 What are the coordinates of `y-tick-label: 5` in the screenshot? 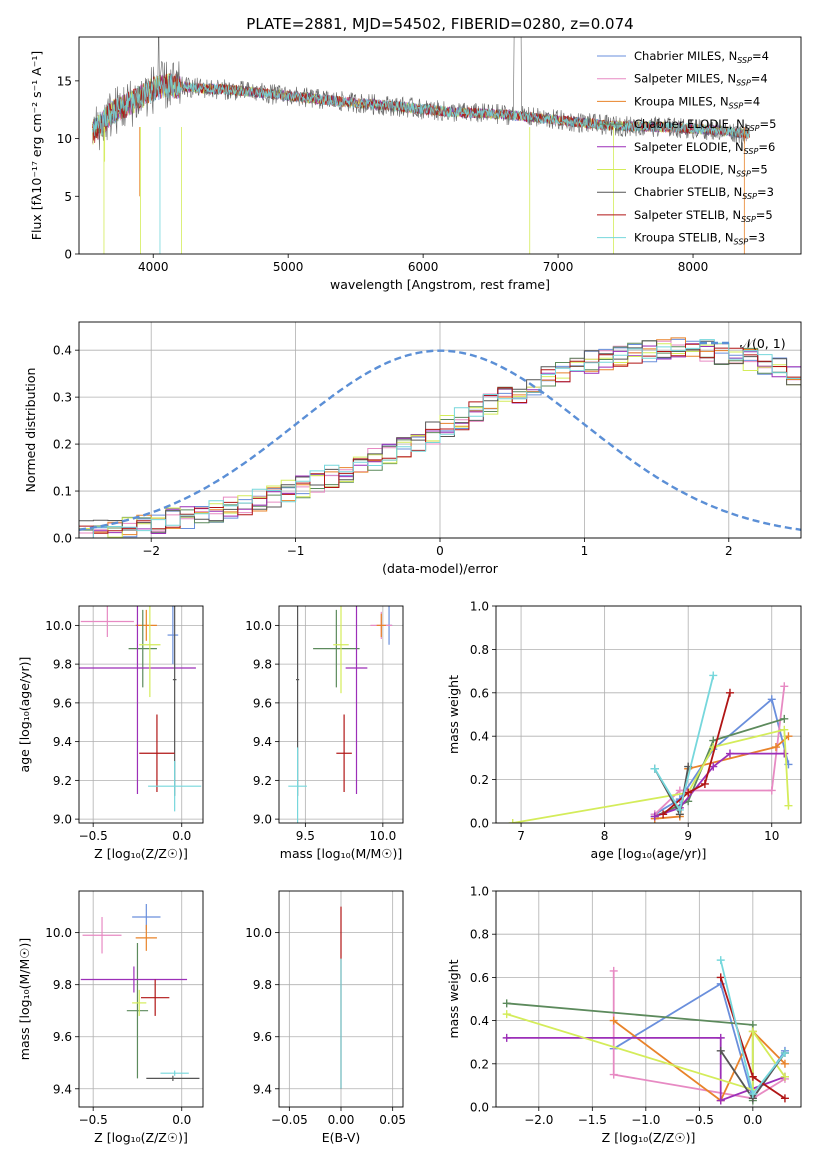 It's located at (68, 197).